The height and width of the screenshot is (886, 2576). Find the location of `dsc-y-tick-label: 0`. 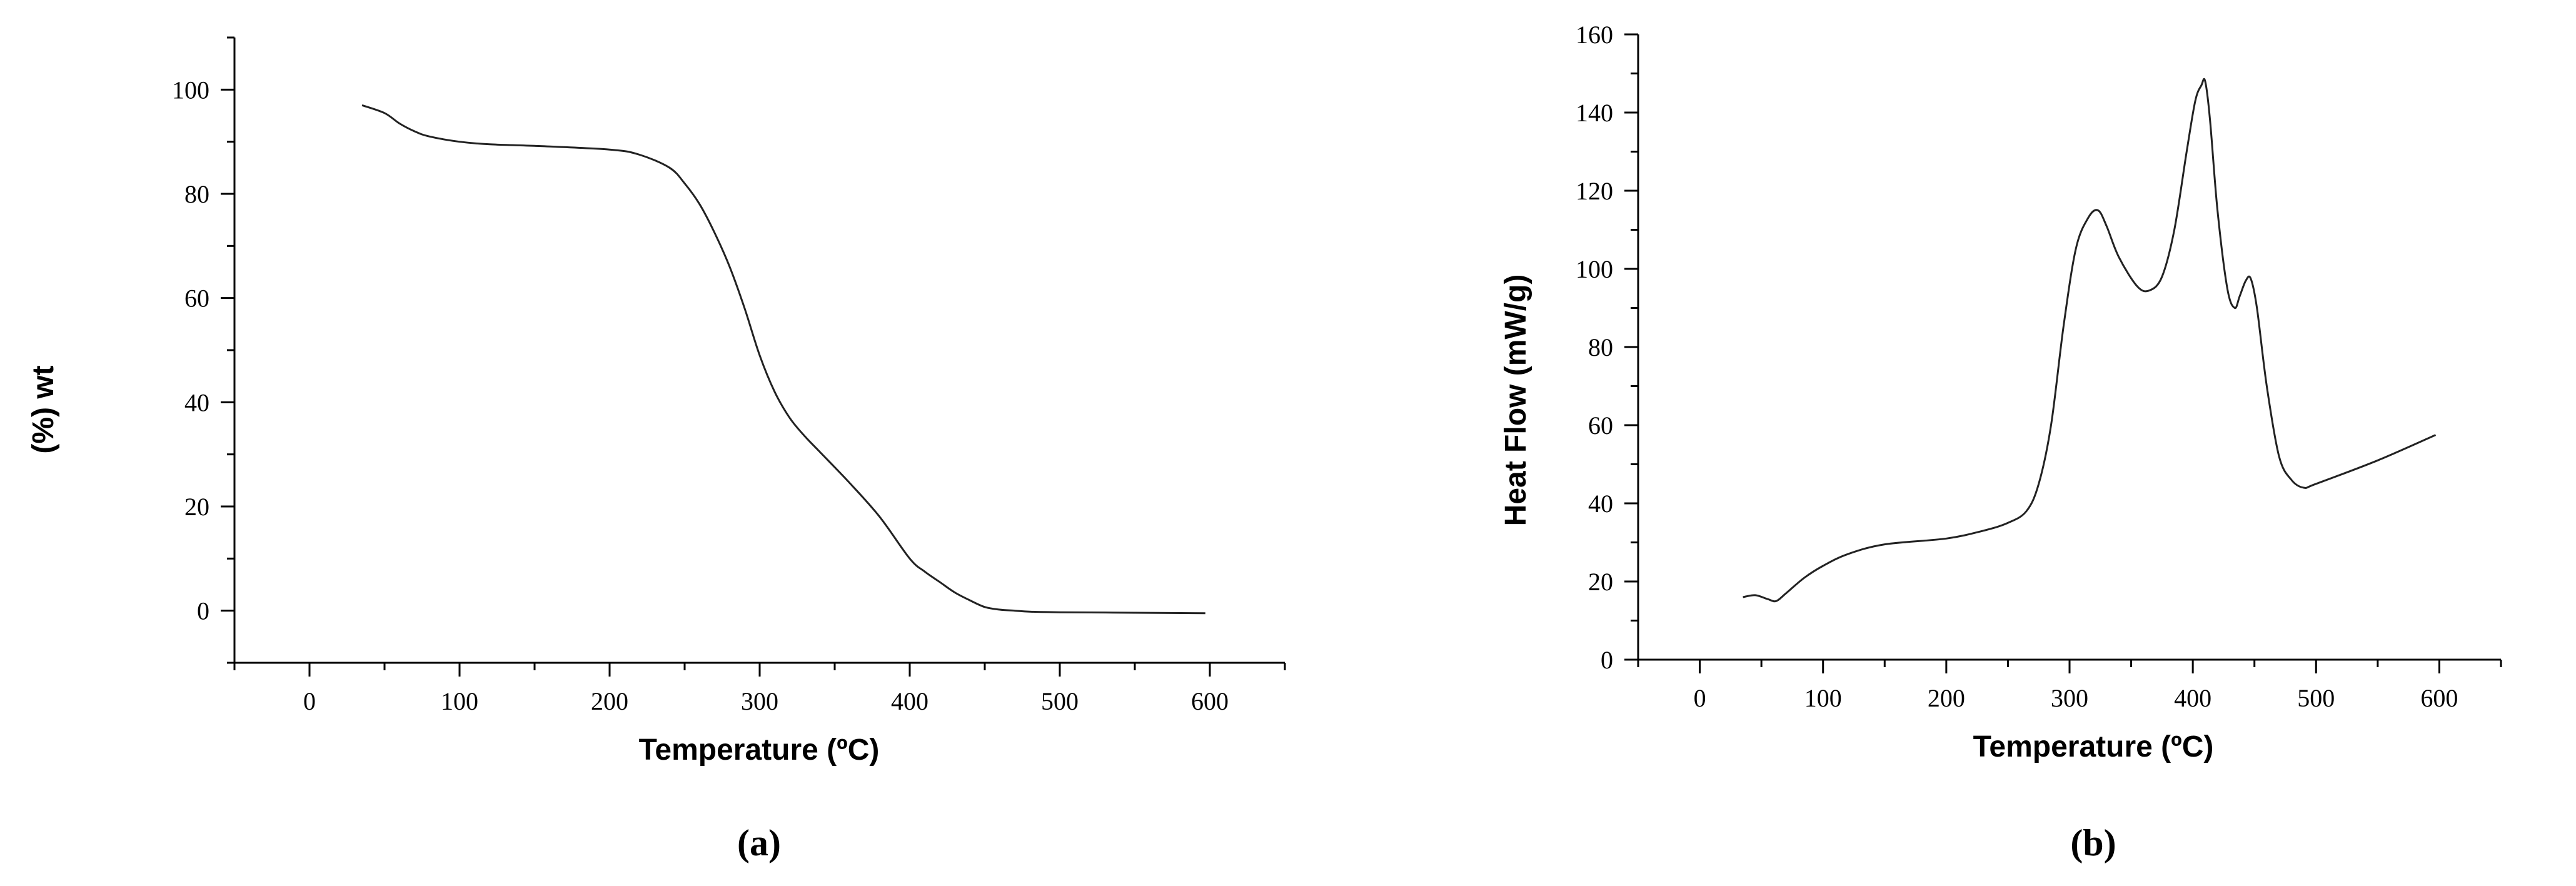

dsc-y-tick-label: 0 is located at coordinates (1607, 660).